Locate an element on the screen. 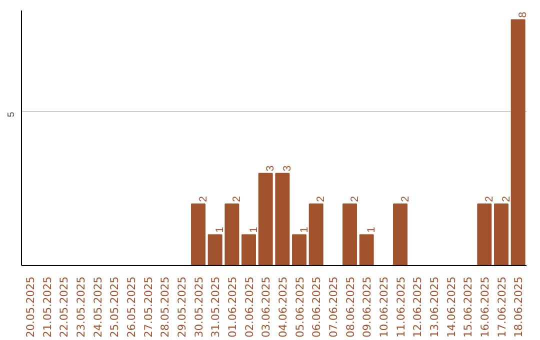  x-tick-label: 21.05.2025 is located at coordinates (47, 307).